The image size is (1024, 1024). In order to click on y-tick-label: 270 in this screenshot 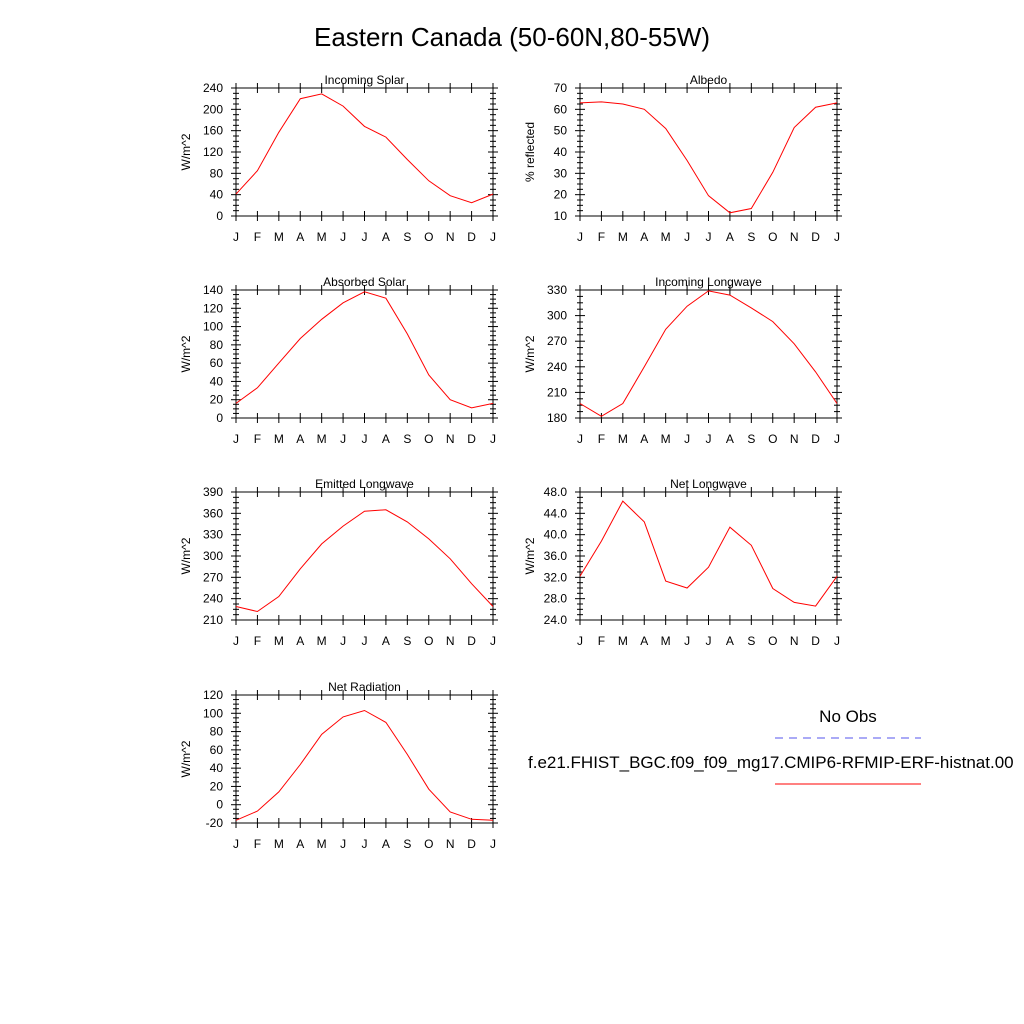, I will do `click(557, 341)`.